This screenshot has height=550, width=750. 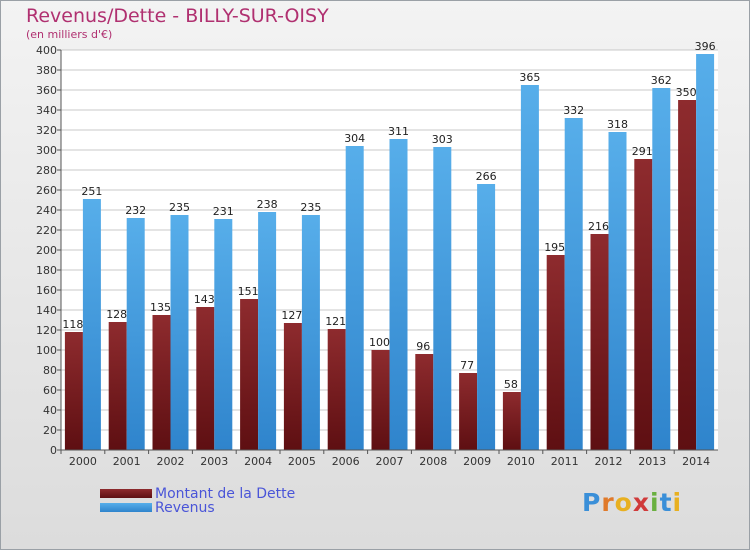 What do you see at coordinates (46, 50) in the screenshot?
I see `y-tick-label: 400` at bounding box center [46, 50].